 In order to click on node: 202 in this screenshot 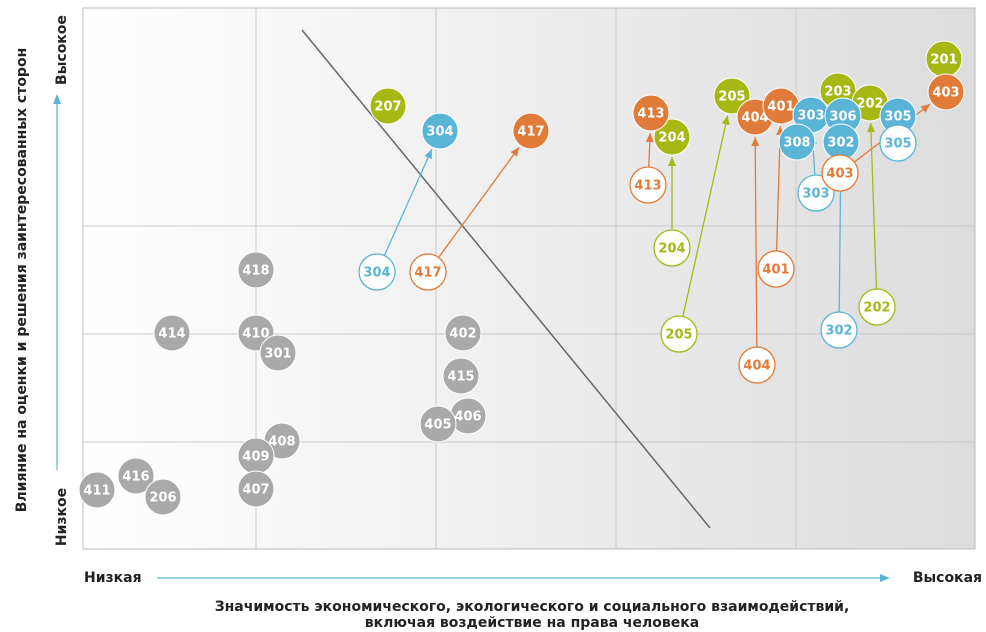, I will do `click(877, 307)`.